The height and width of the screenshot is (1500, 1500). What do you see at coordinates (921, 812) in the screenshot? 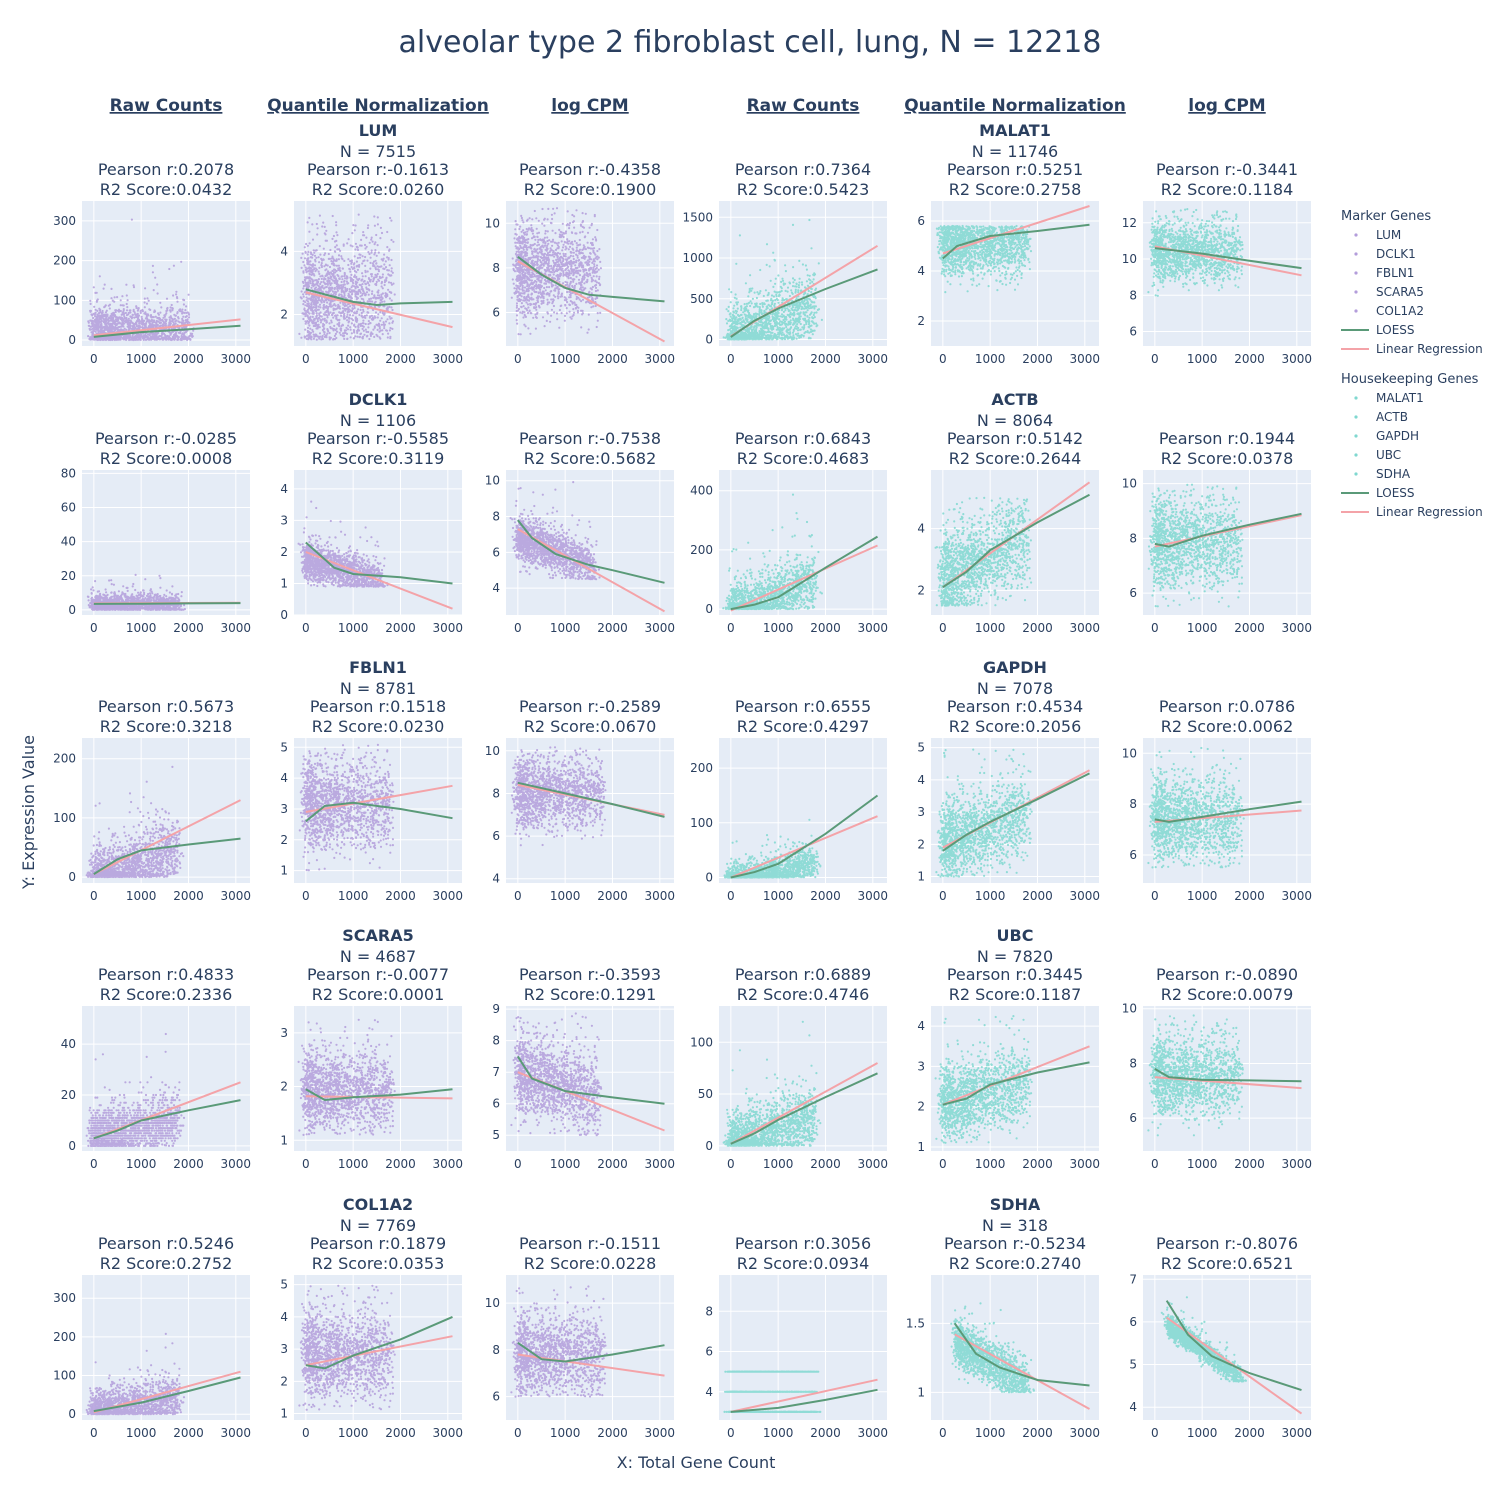
I see `y-tick-label: 3` at bounding box center [921, 812].